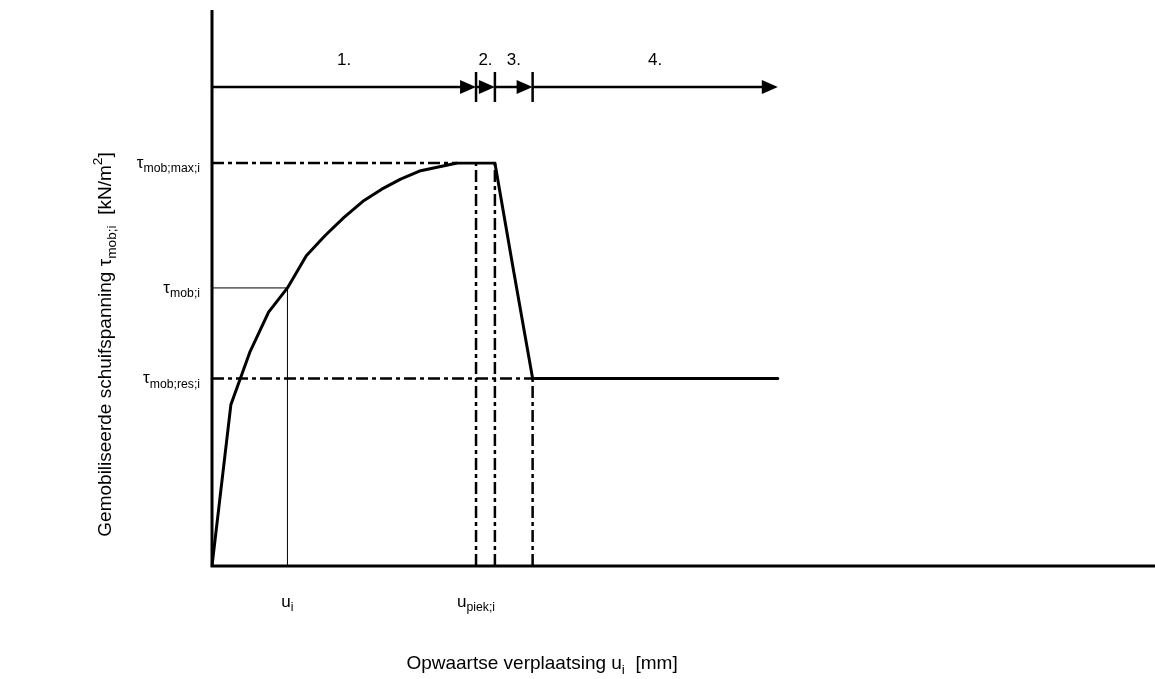 This screenshot has width=1155, height=679. I want to click on text: 4., so click(655, 59).